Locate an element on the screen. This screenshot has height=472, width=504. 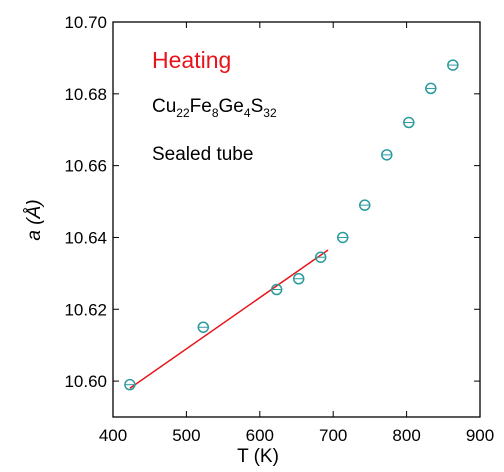
x-axis-label: T (K) is located at coordinates (258, 456).